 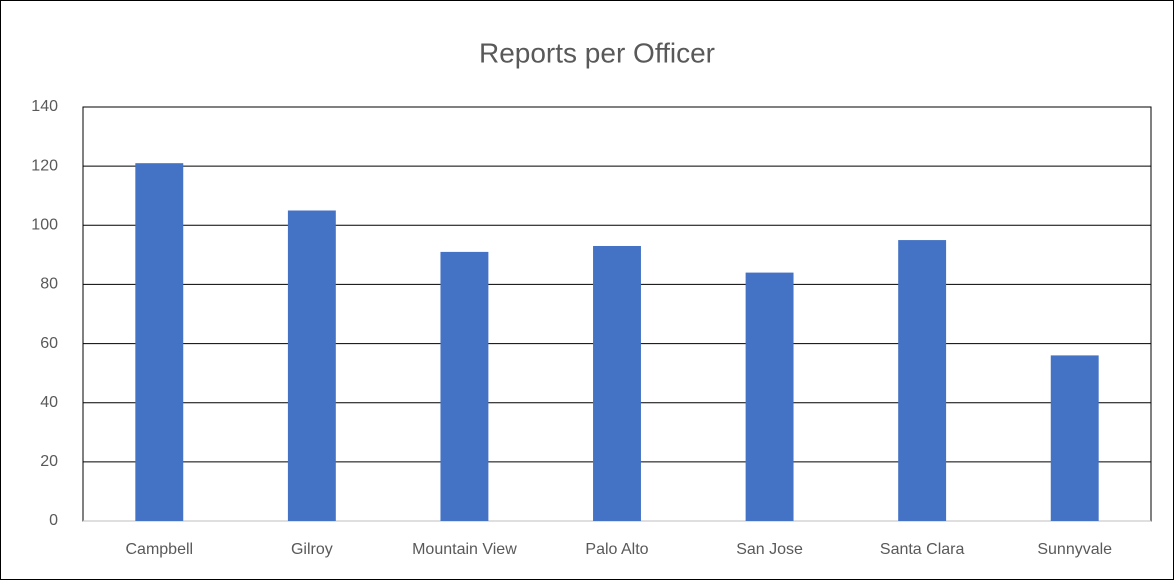 I want to click on x-tick-label: Gilroy, so click(x=312, y=549).